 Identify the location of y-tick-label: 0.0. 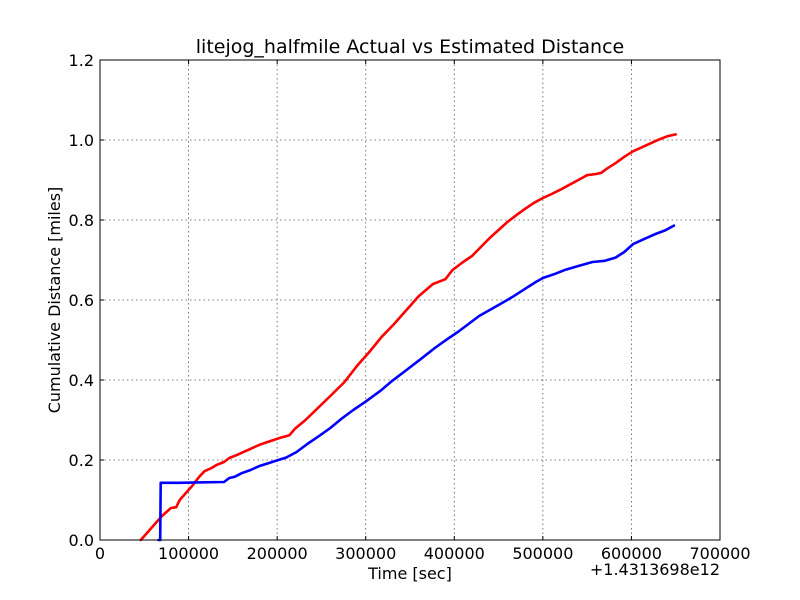
(81, 540).